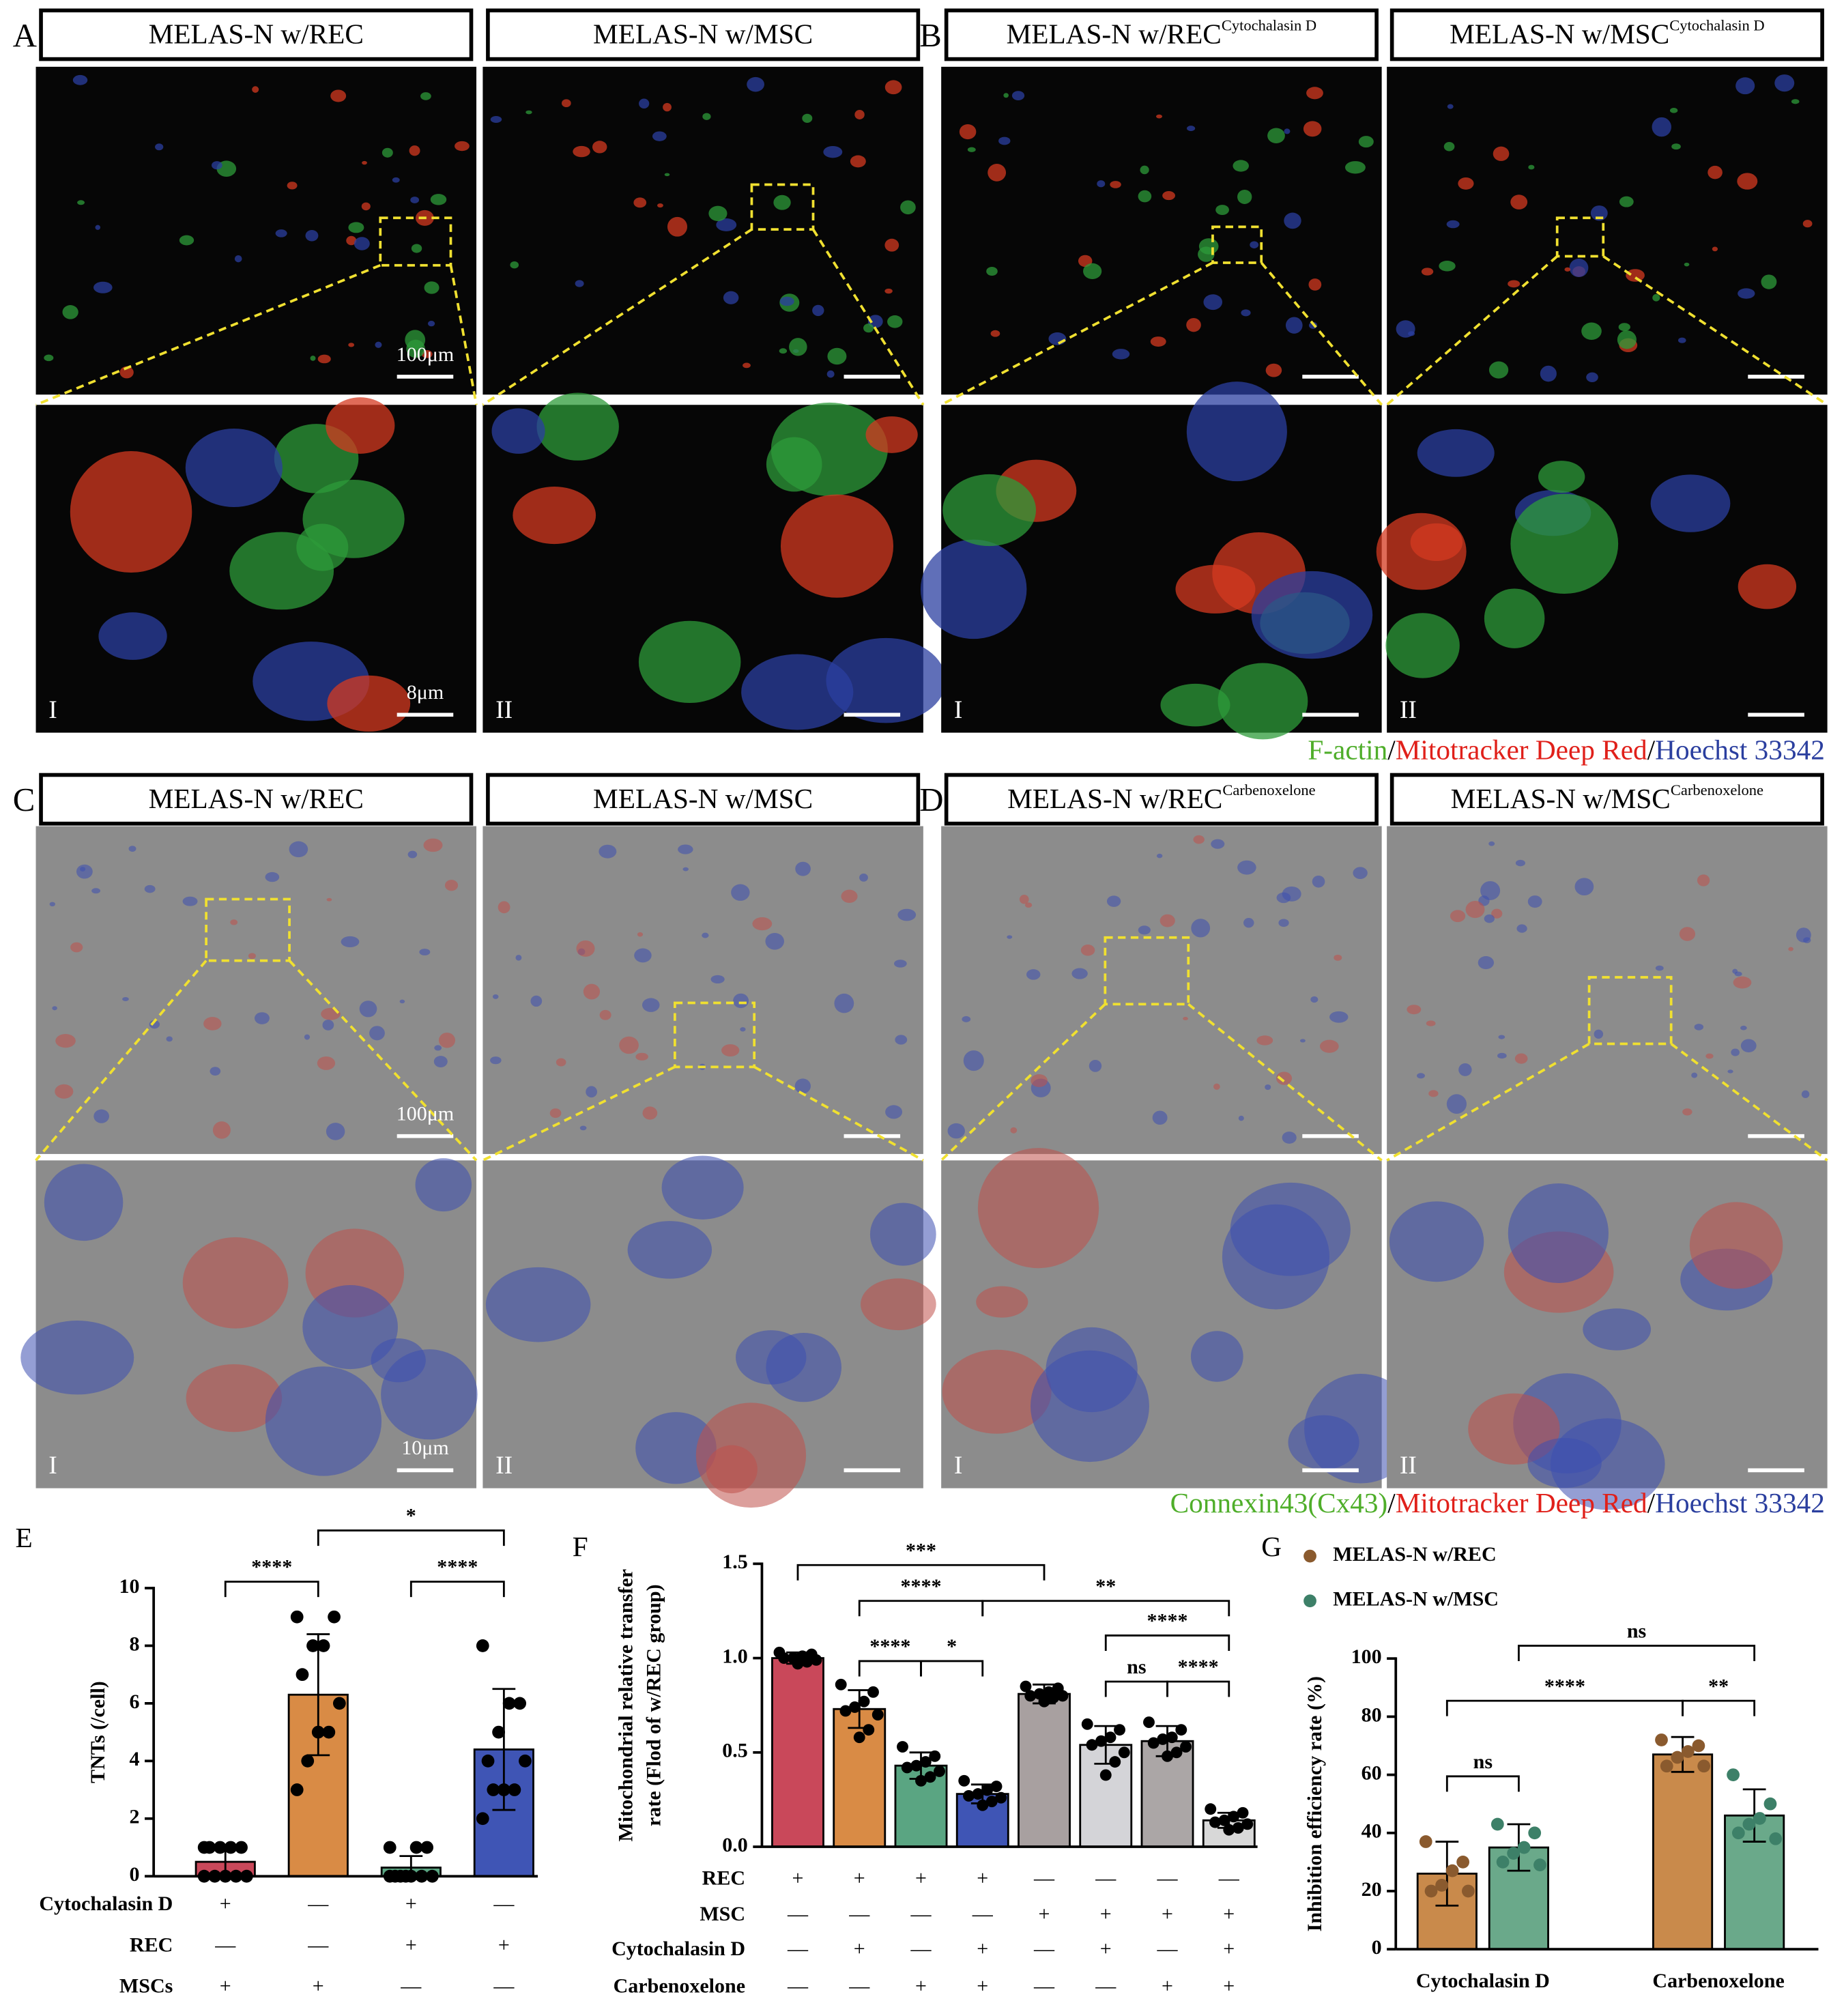 This screenshot has height=2016, width=1844. I want to click on scale-label: 8μm, so click(425, 692).